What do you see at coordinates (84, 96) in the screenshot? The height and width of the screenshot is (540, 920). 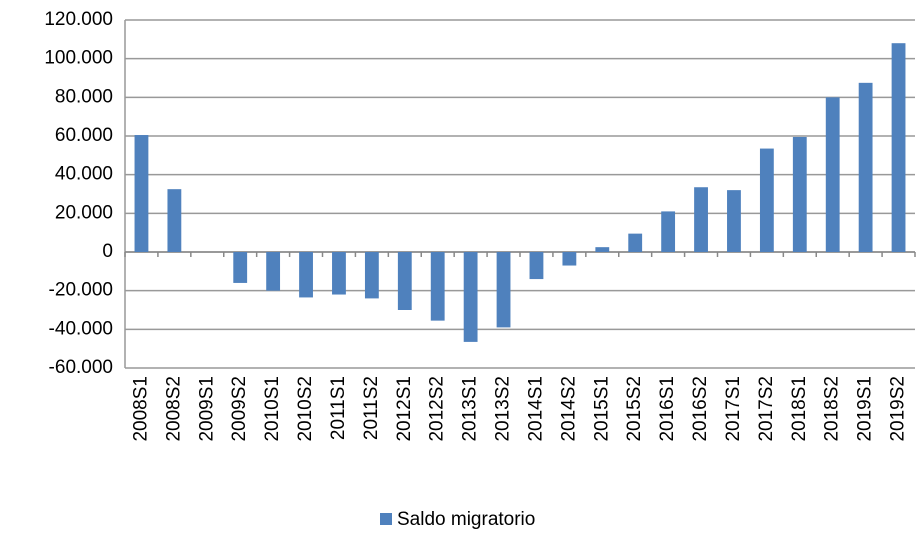 I see `y-tick-label: 80.000` at bounding box center [84, 96].